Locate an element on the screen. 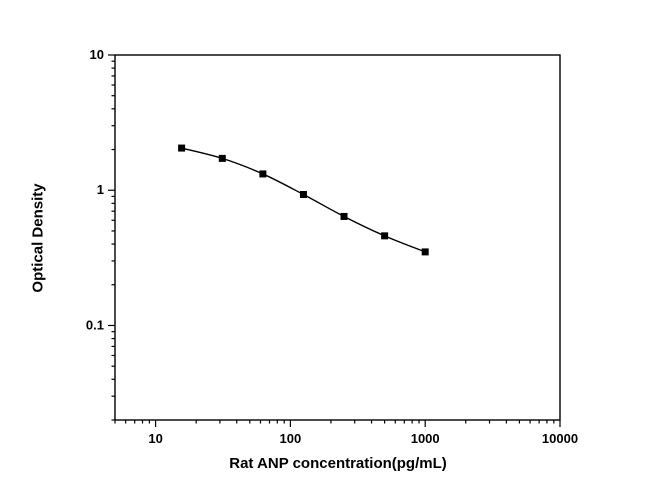 The image size is (650, 502). x-tick-label: 10000 is located at coordinates (560, 438).